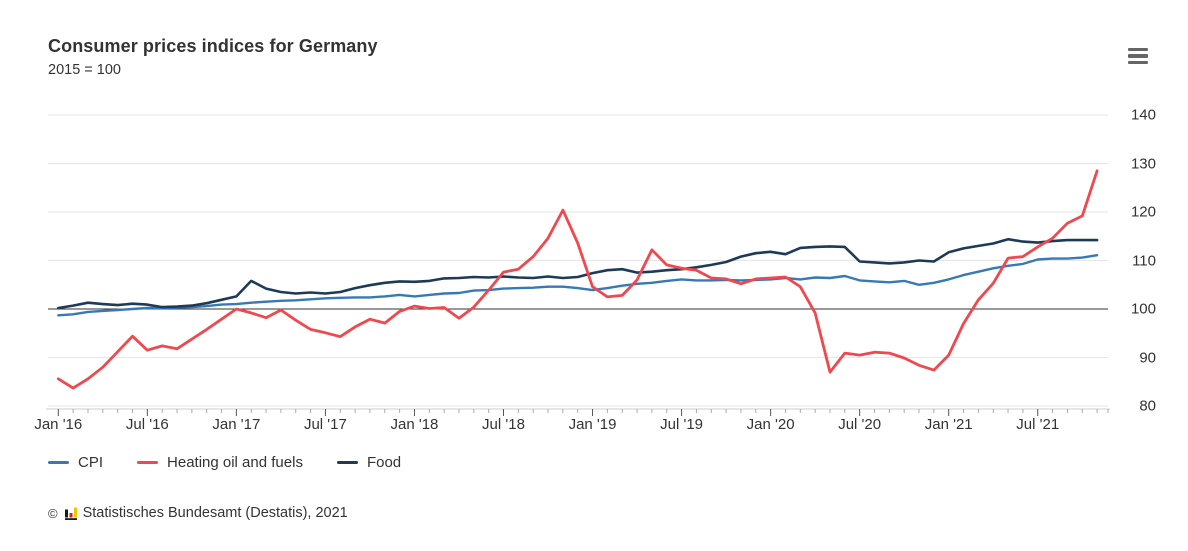 Image resolution: width=1188 pixels, height=551 pixels. Describe the element at coordinates (325, 424) in the screenshot. I see `x-axis-label: Jul '17` at that location.